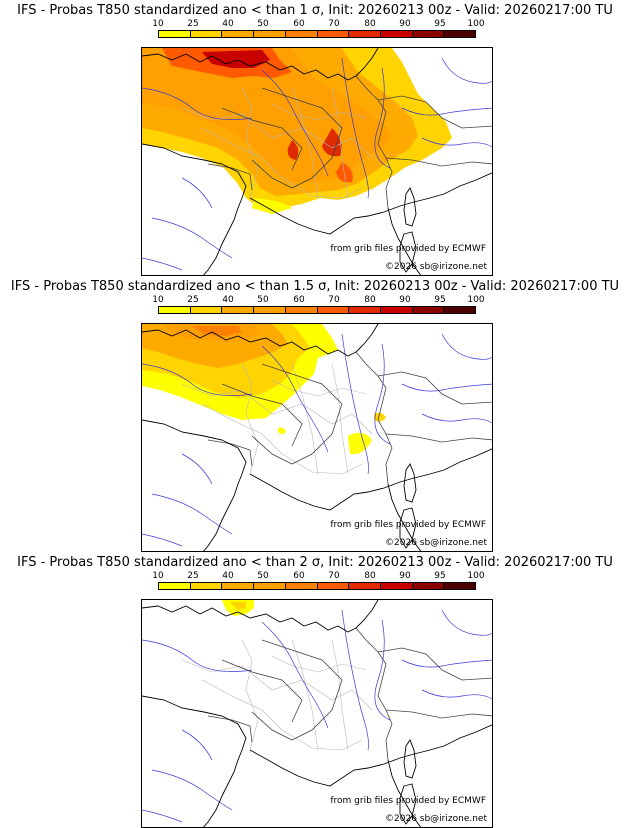 The width and height of the screenshot is (630, 828). Describe the element at coordinates (277, 695) in the screenshot. I see `region-boundaries` at that location.